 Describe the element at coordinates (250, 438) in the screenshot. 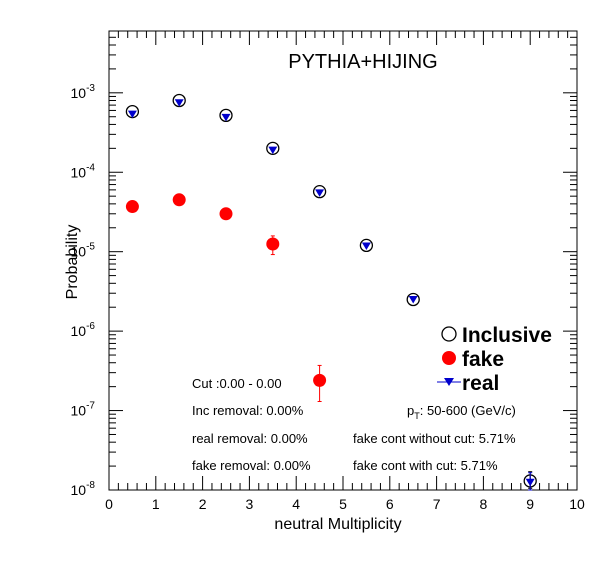

I see `annotation-real-removal: real removal: 0.00%` at that location.